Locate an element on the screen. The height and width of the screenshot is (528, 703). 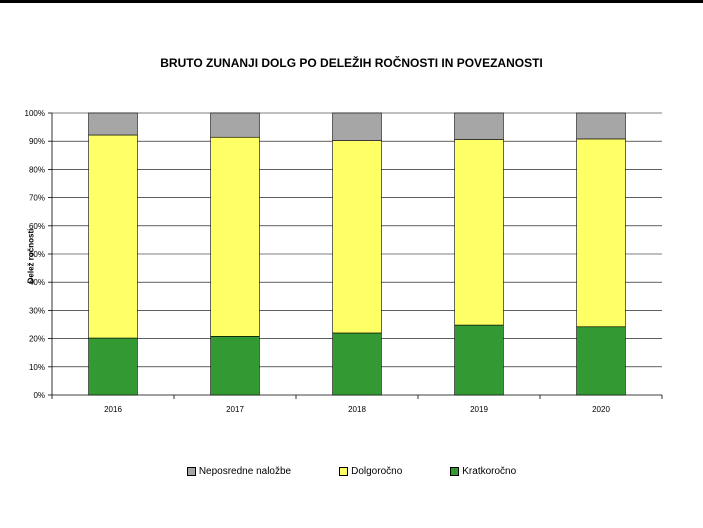
bar-dolgoro-no-2020 is located at coordinates (601, 233).